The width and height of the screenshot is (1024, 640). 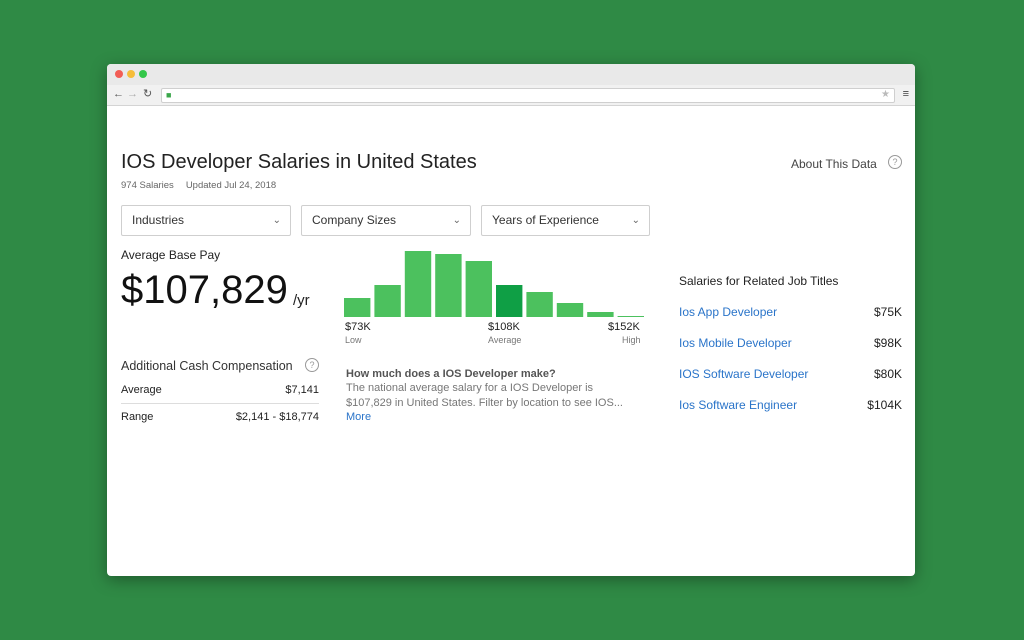 What do you see at coordinates (494, 284) in the screenshot?
I see `histogram-svg` at bounding box center [494, 284].